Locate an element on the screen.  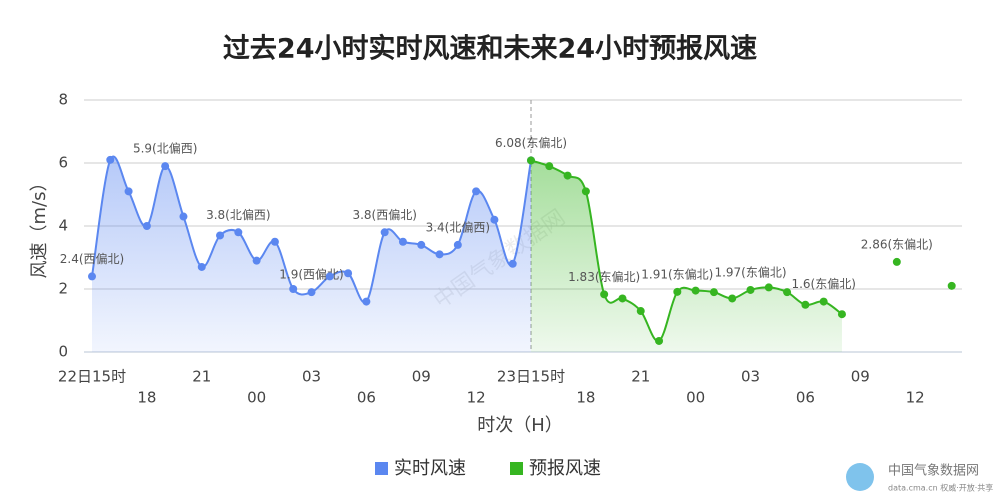
value-label: 3.8(西偏北) is located at coordinates (384, 214).